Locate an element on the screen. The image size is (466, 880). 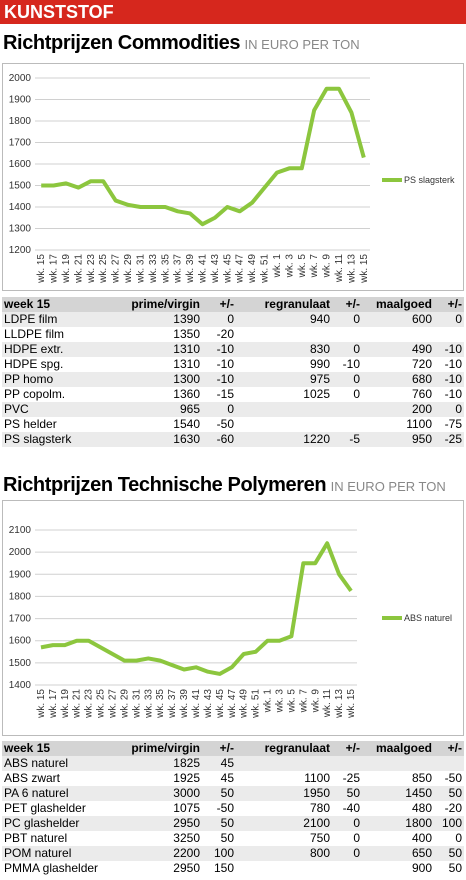
y-tick-label: 1200 is located at coordinates (20, 250).